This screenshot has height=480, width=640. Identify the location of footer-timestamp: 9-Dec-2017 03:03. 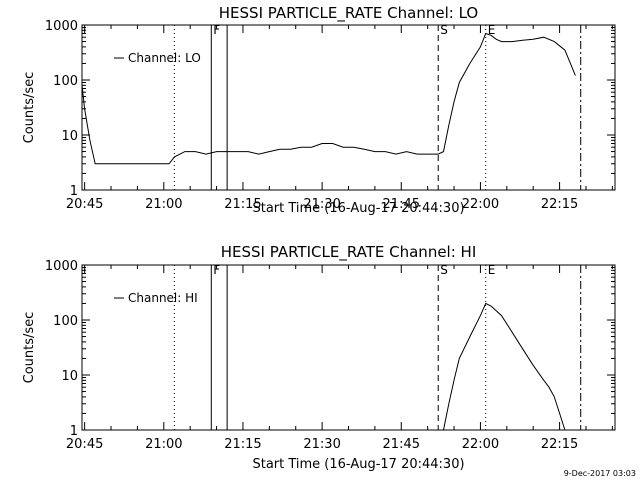
(600, 473).